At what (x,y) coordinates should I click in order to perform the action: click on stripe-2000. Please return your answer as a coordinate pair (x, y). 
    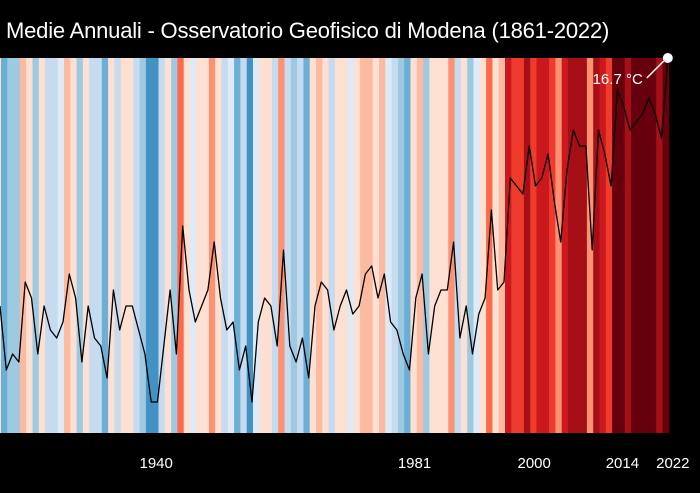
    Looking at the image, I should click on (527, 245).